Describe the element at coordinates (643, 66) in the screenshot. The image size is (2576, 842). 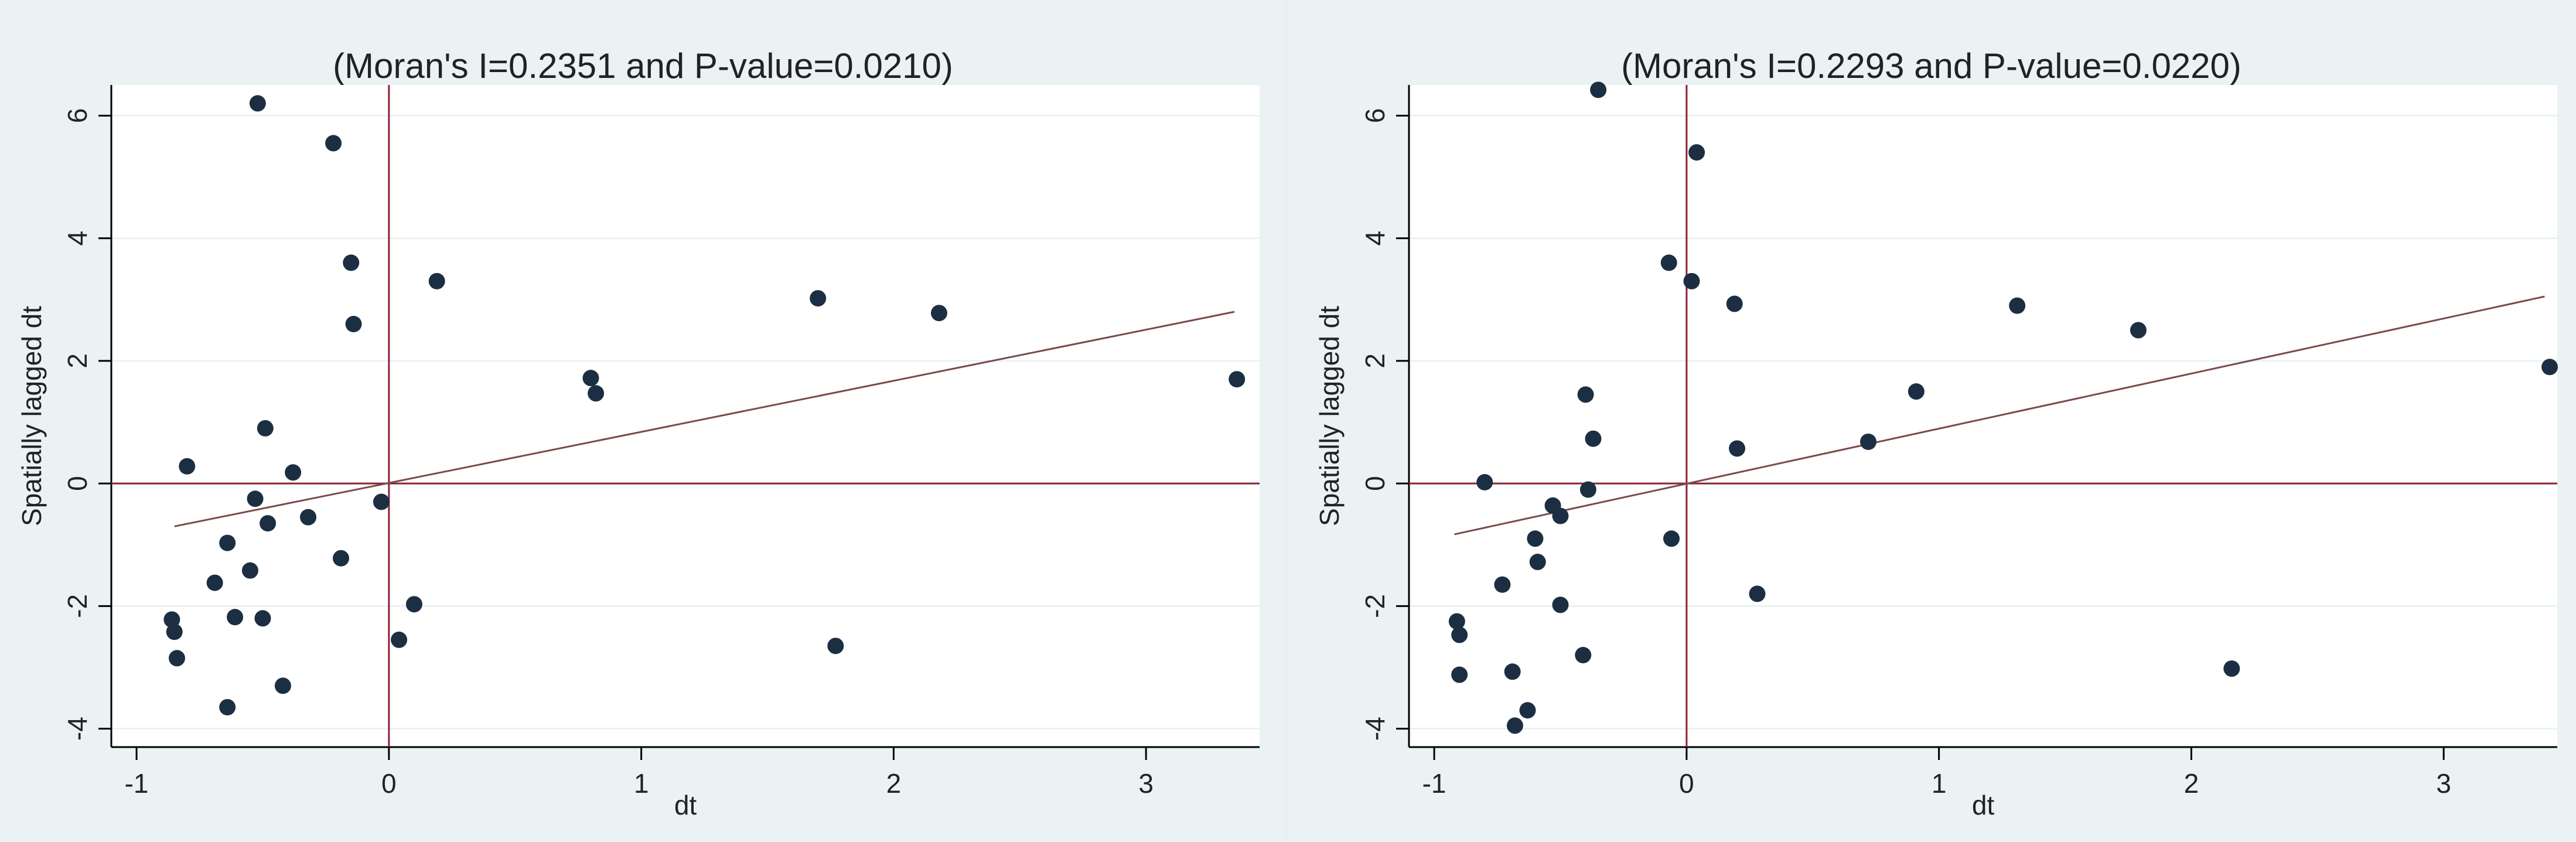
I see `chart-title: (Moran's I=0.2351 and P-value=0.0210)` at that location.